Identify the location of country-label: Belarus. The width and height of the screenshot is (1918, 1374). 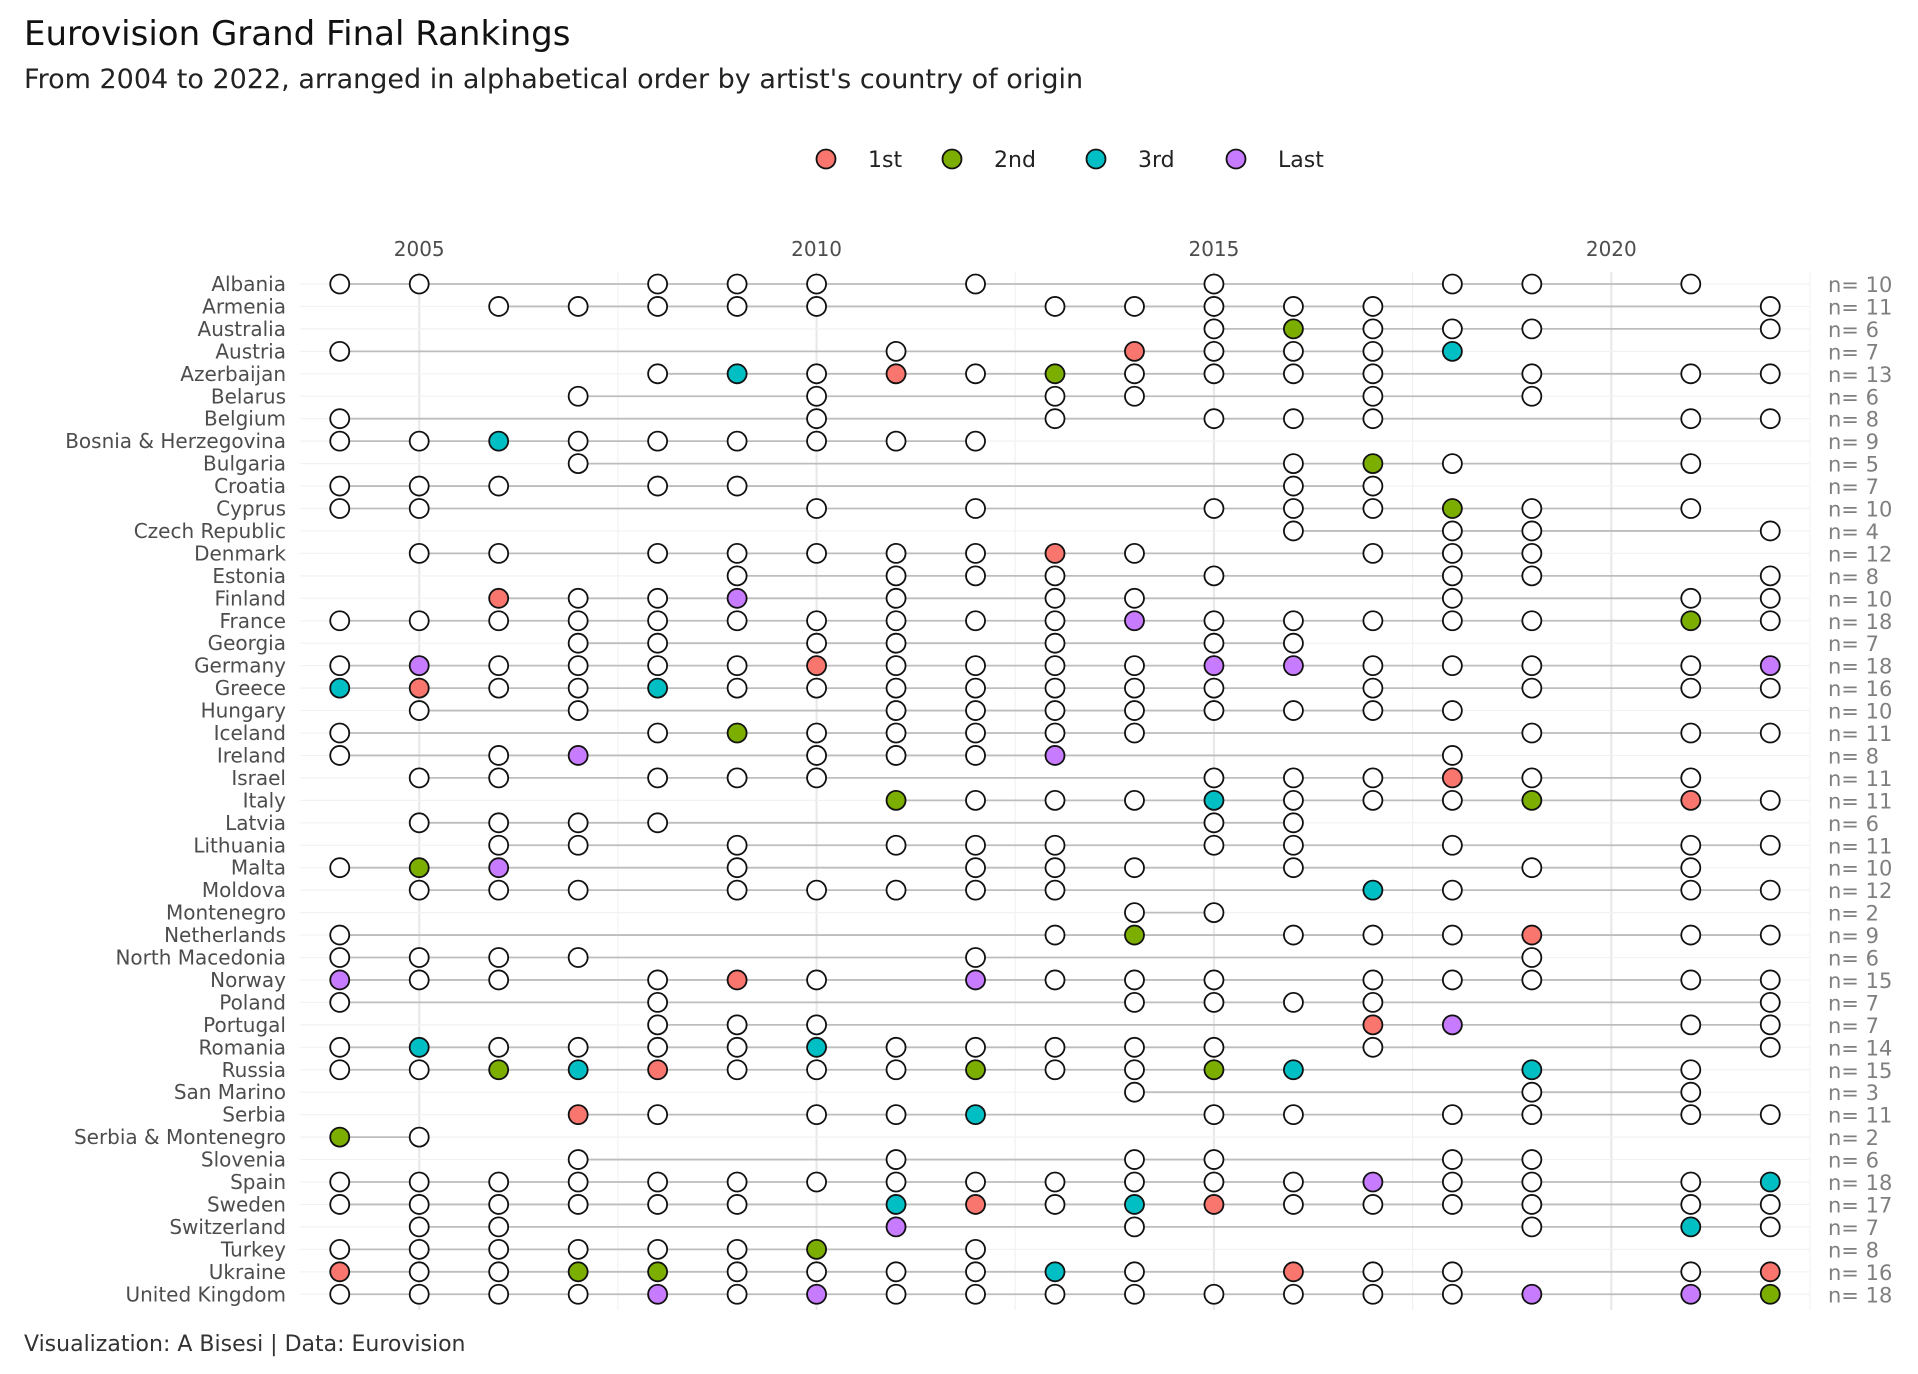
(248, 396).